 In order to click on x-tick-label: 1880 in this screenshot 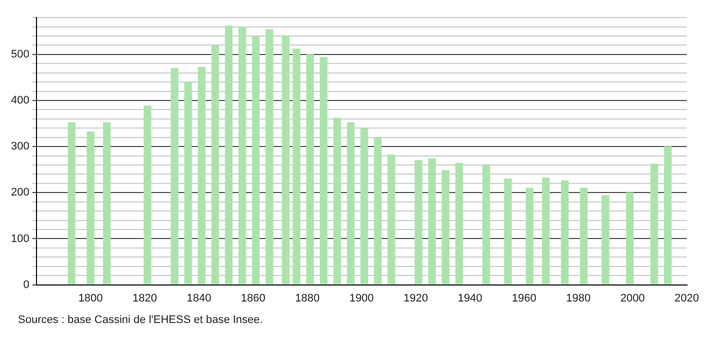, I will do `click(307, 298)`.